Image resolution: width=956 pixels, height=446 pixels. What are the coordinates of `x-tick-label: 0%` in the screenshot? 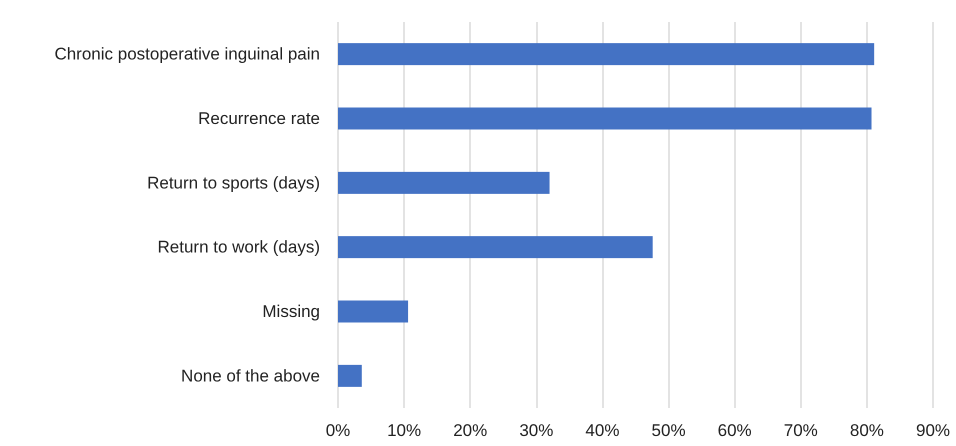 It's located at (338, 430).